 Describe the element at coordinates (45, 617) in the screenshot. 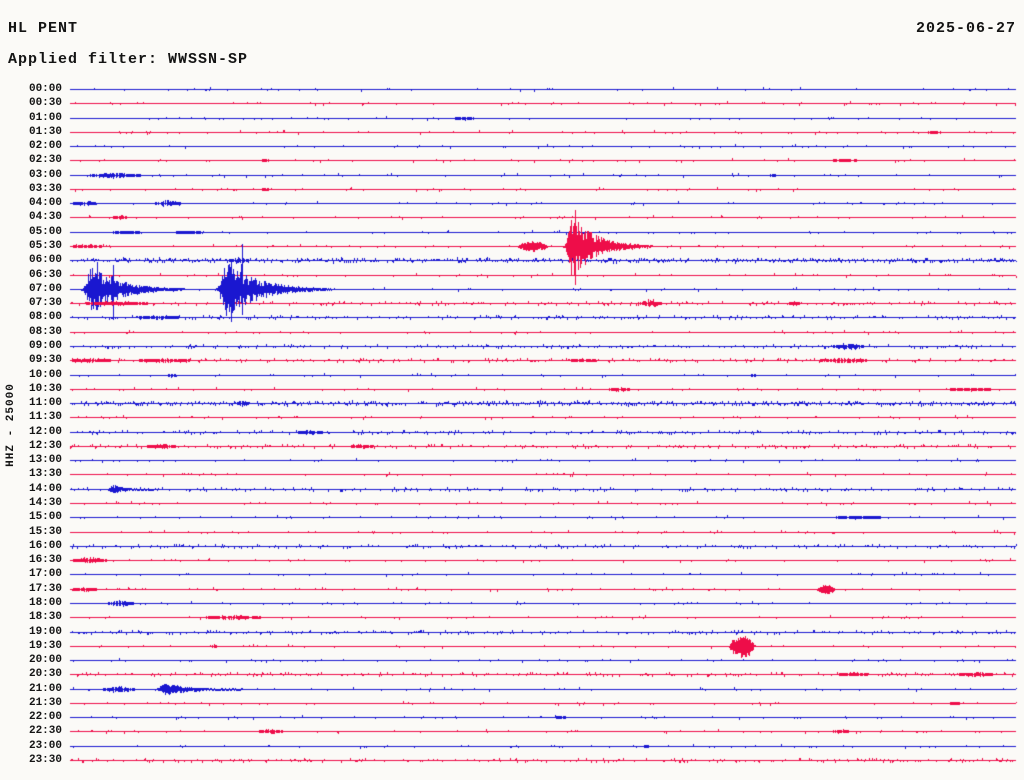

I see `row-time-label: 18:30` at that location.